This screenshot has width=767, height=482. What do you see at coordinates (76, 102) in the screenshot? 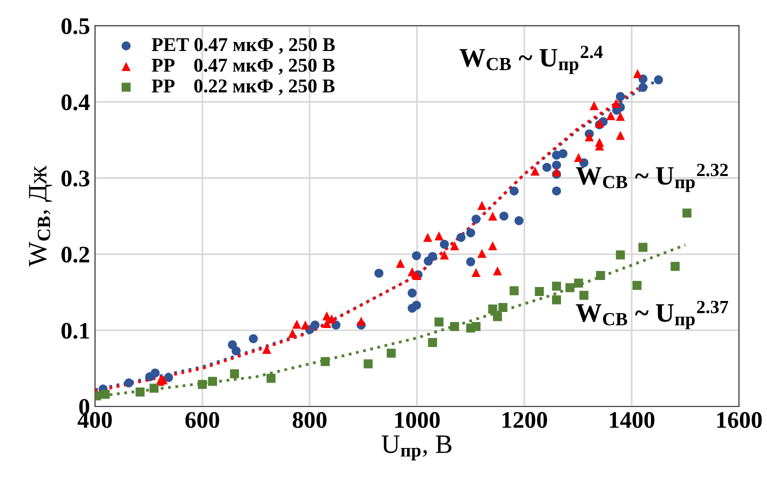
I see `y-tick-label: 0.4` at bounding box center [76, 102].